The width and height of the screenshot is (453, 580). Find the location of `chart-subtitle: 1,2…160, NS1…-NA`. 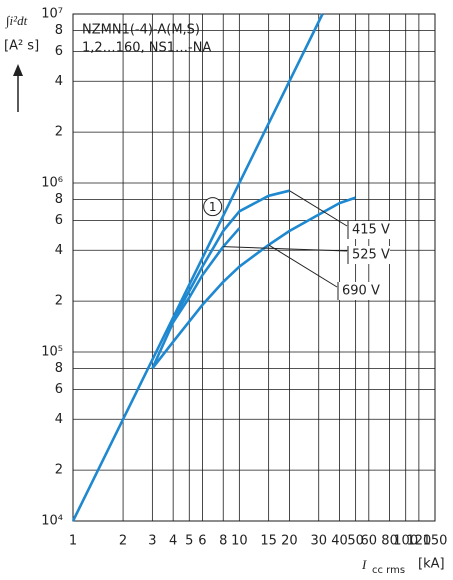

chart-subtitle: 1,2…160, NS1…-NA is located at coordinates (146, 48).